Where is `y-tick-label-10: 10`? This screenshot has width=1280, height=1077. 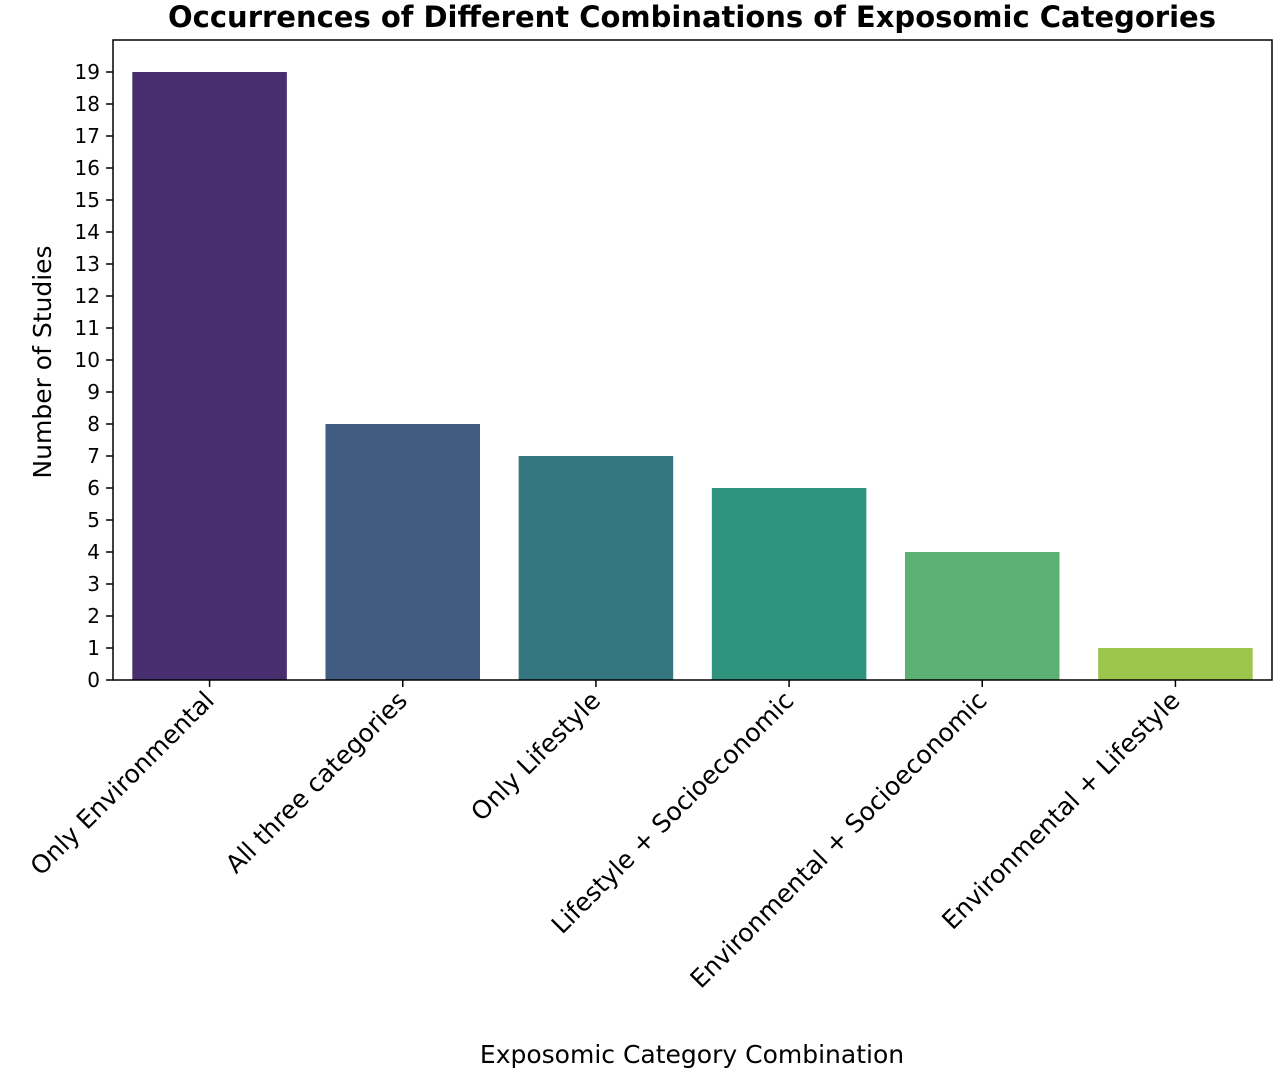
y-tick-label-10: 10 is located at coordinates (87, 360).